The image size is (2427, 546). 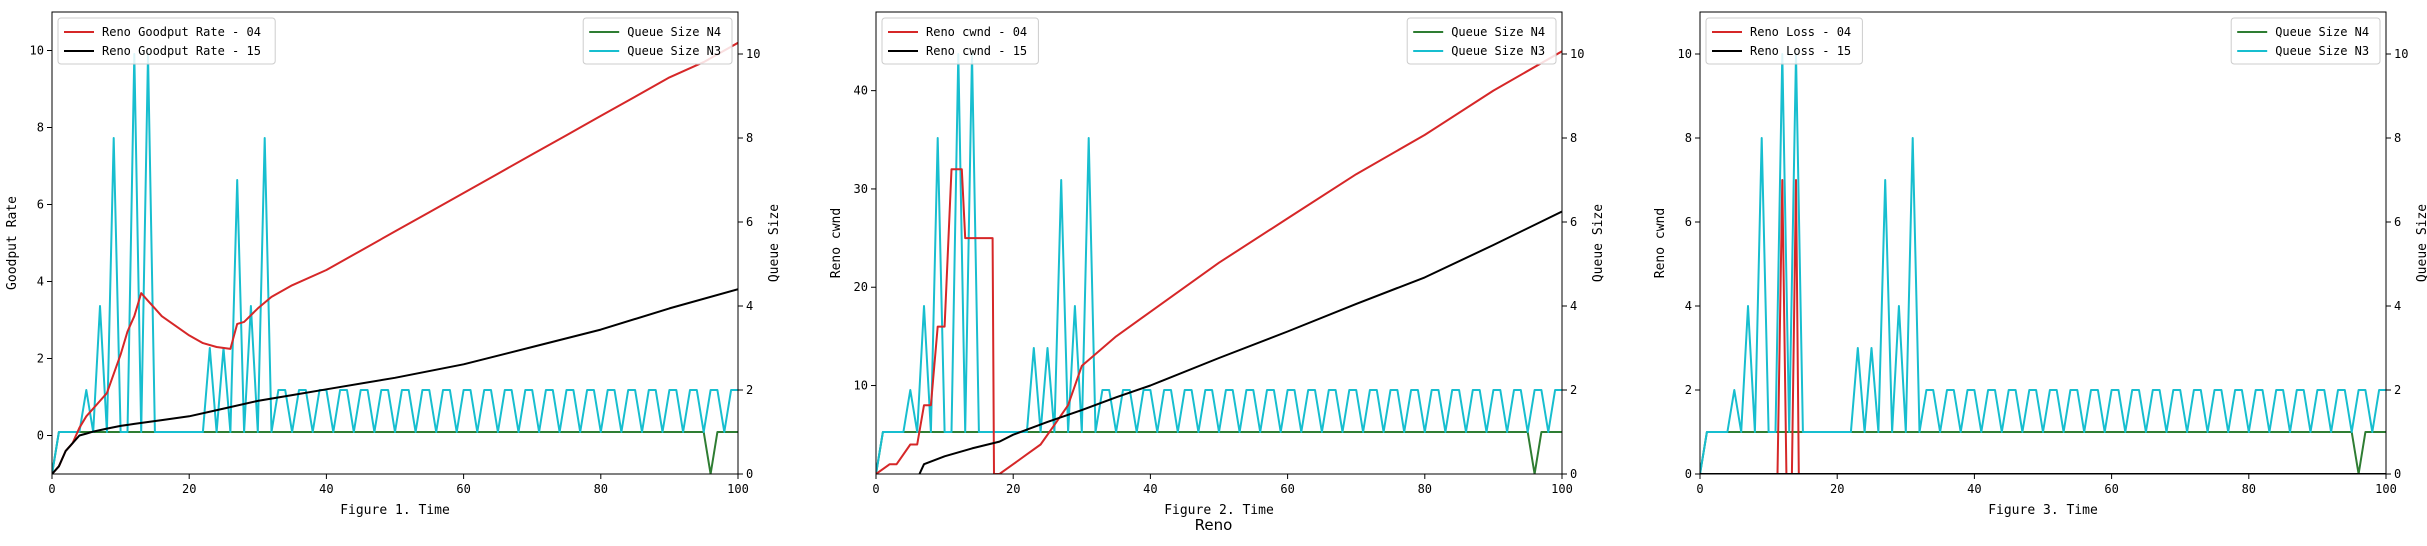 What do you see at coordinates (1213, 525) in the screenshot?
I see `figure-suptitle: Reno` at bounding box center [1213, 525].